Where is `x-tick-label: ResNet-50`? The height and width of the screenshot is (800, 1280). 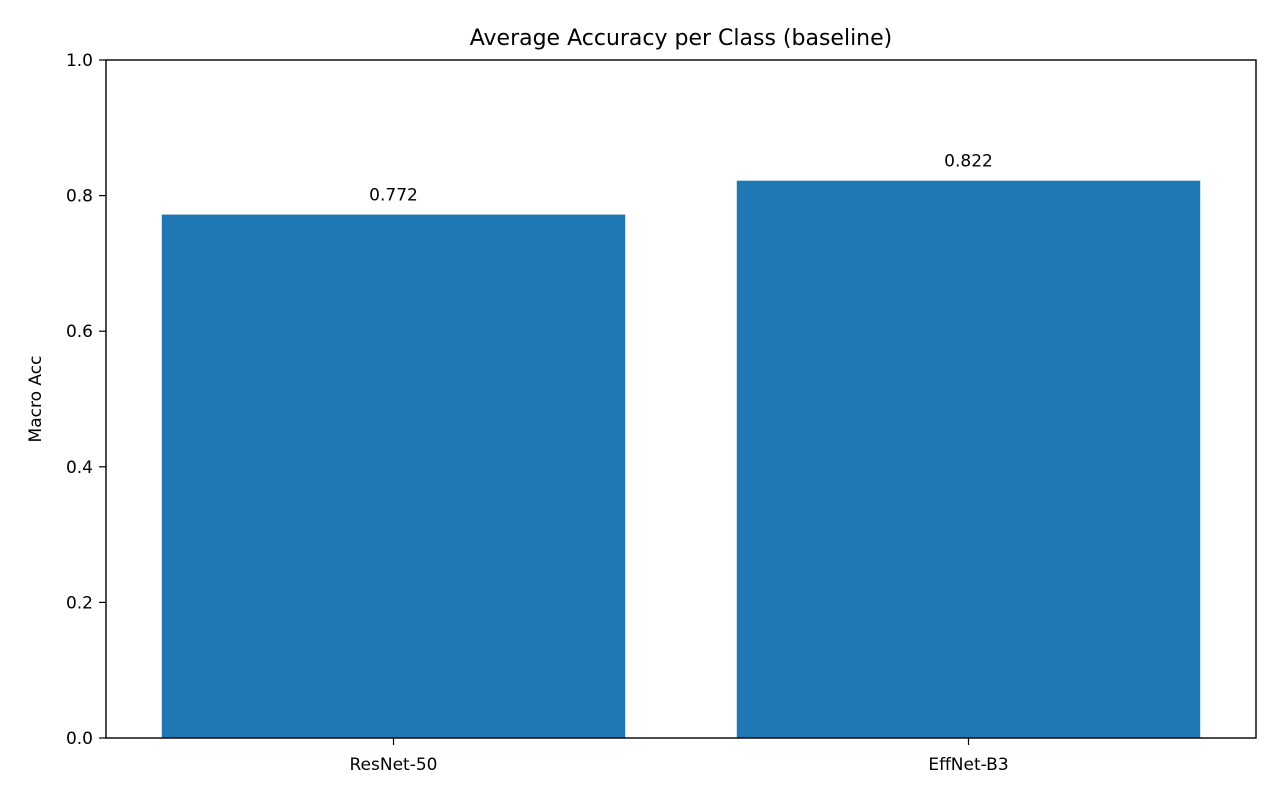 x-tick-label: ResNet-50 is located at coordinates (394, 765).